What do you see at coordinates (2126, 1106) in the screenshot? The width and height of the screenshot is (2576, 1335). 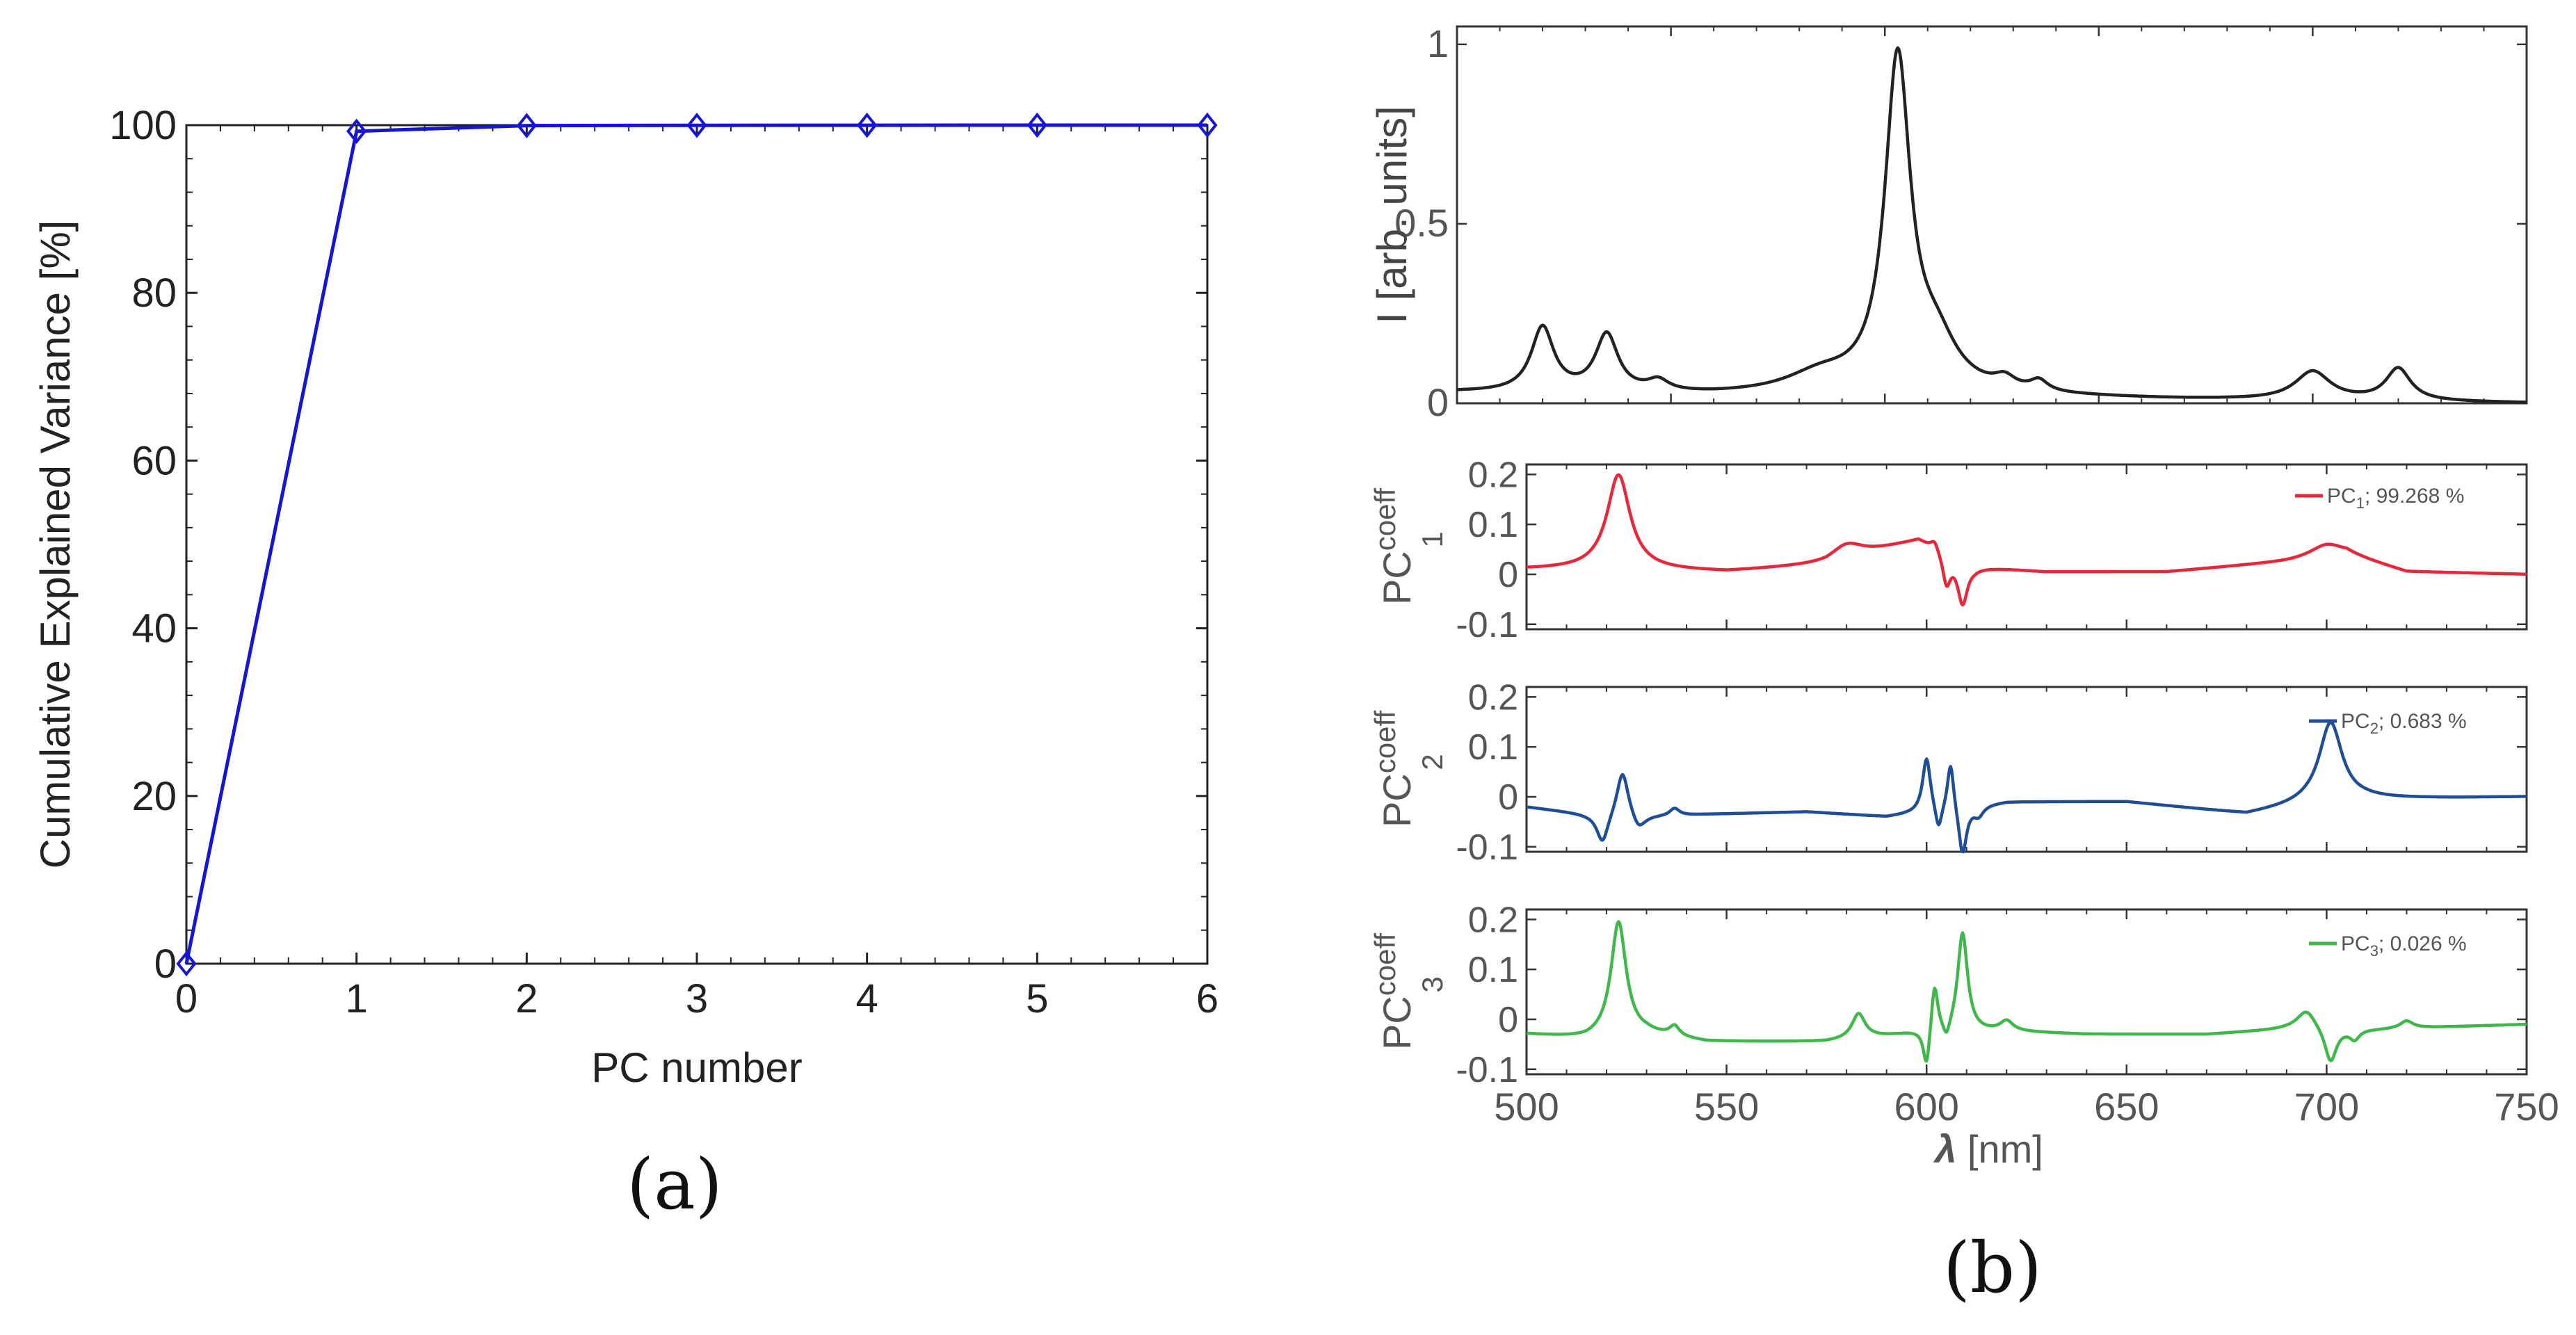 I see `x-tick-label: 650` at bounding box center [2126, 1106].